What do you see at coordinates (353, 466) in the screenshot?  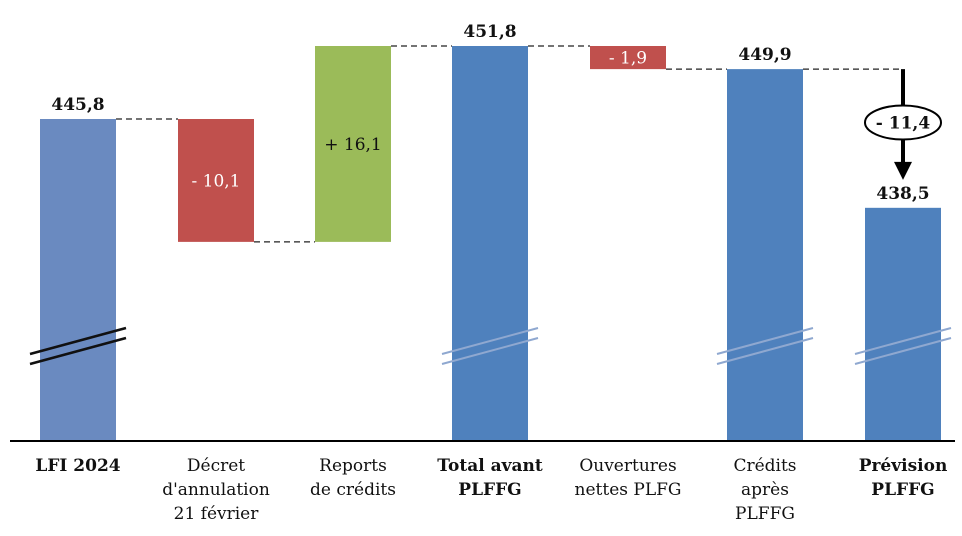 I see `category-label: Reports` at bounding box center [353, 466].